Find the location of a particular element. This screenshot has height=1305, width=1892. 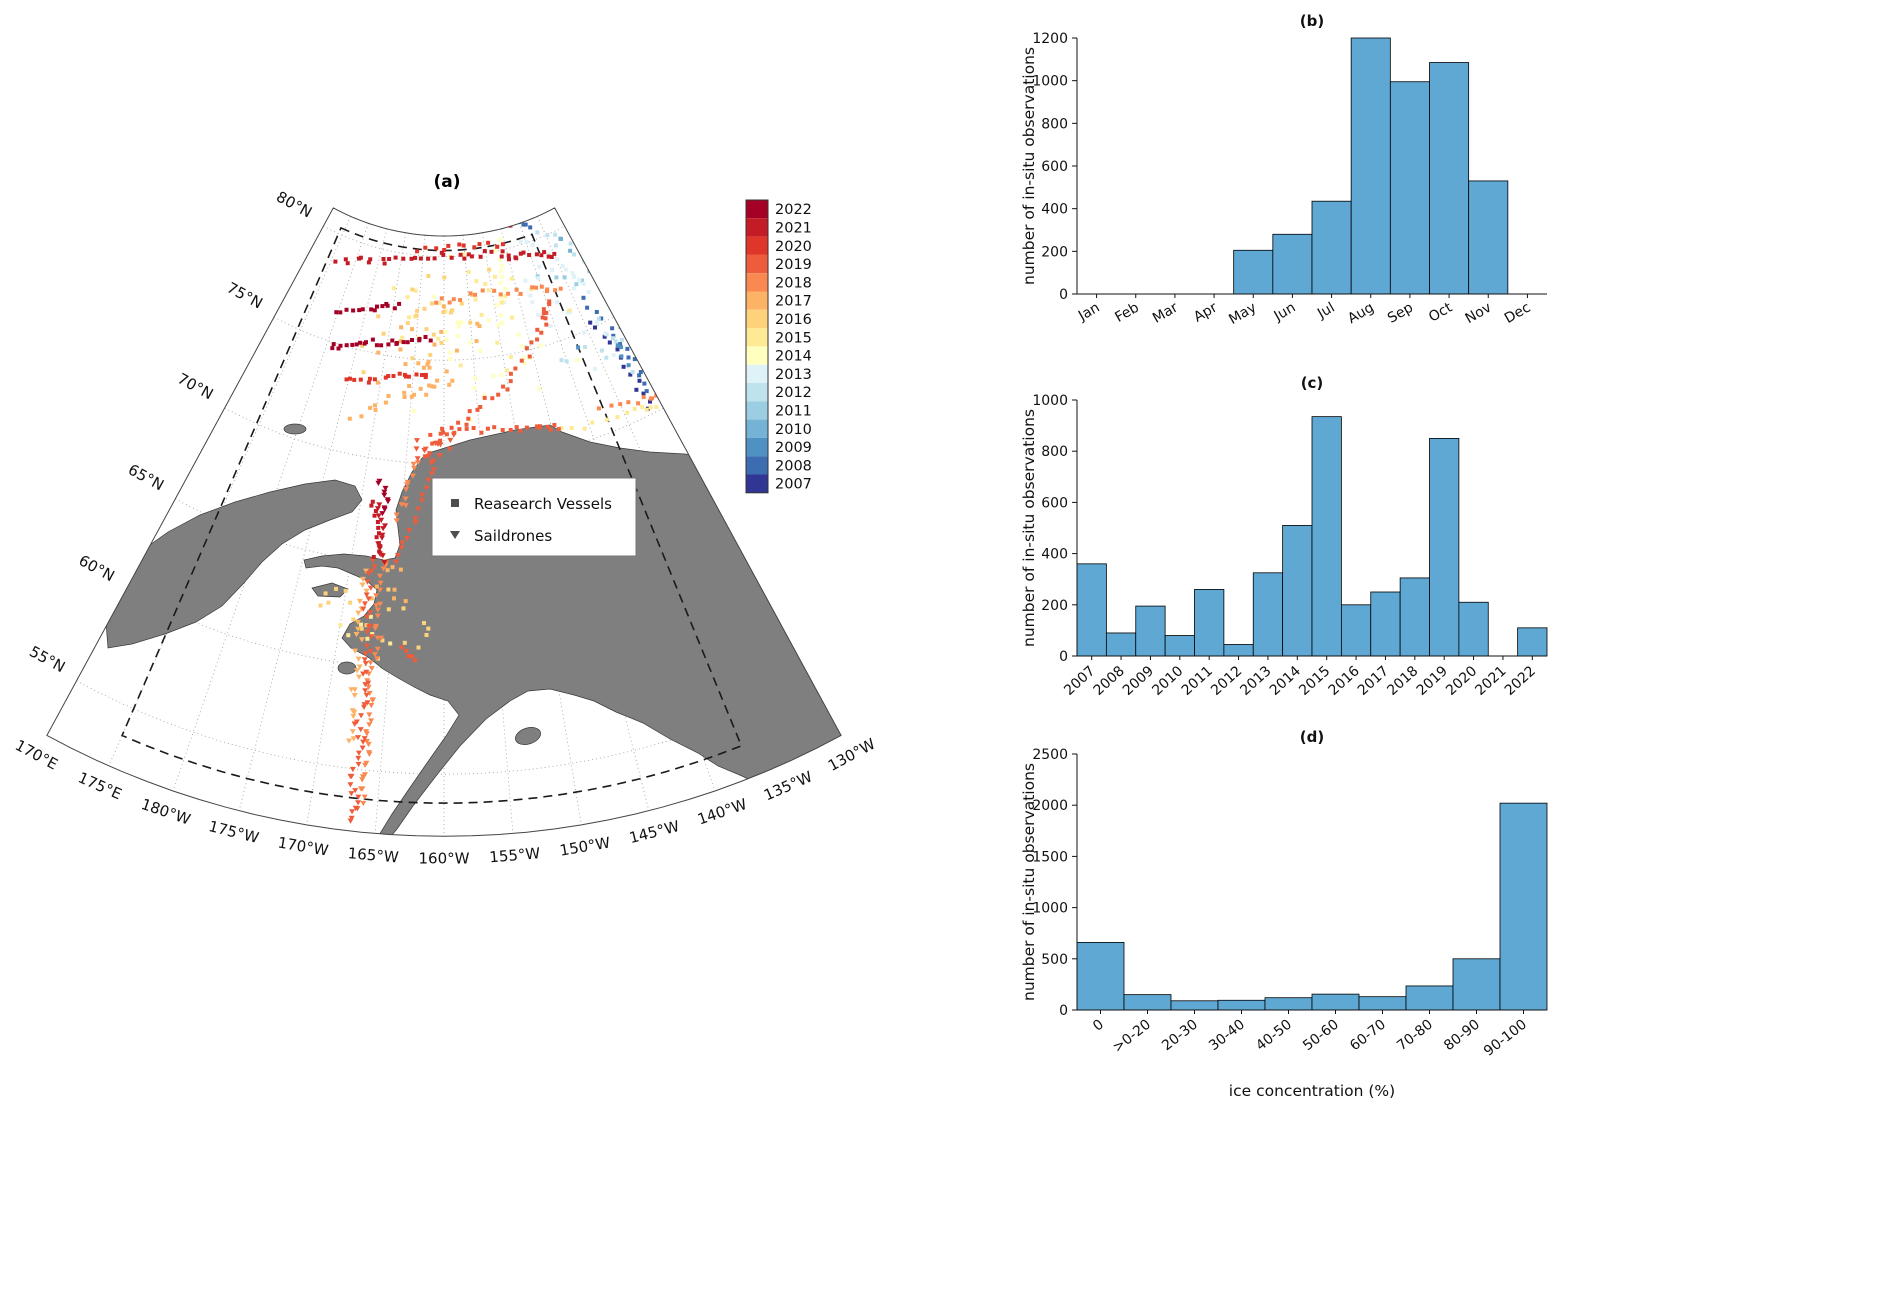

colorbar-year-label: 2014 is located at coordinates (793, 357).